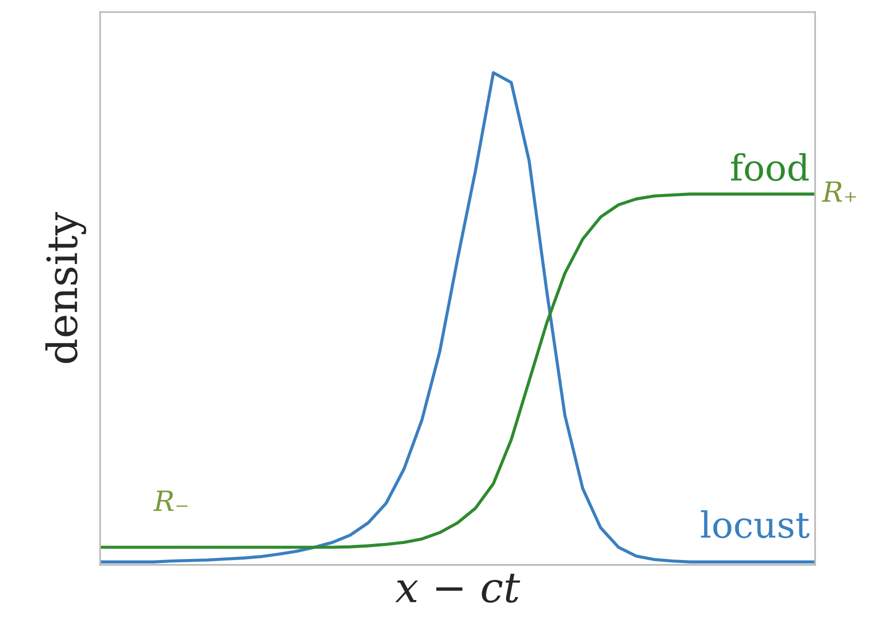 The height and width of the screenshot is (634, 886). Describe the element at coordinates (839, 191) in the screenshot. I see `text: R₊` at that location.